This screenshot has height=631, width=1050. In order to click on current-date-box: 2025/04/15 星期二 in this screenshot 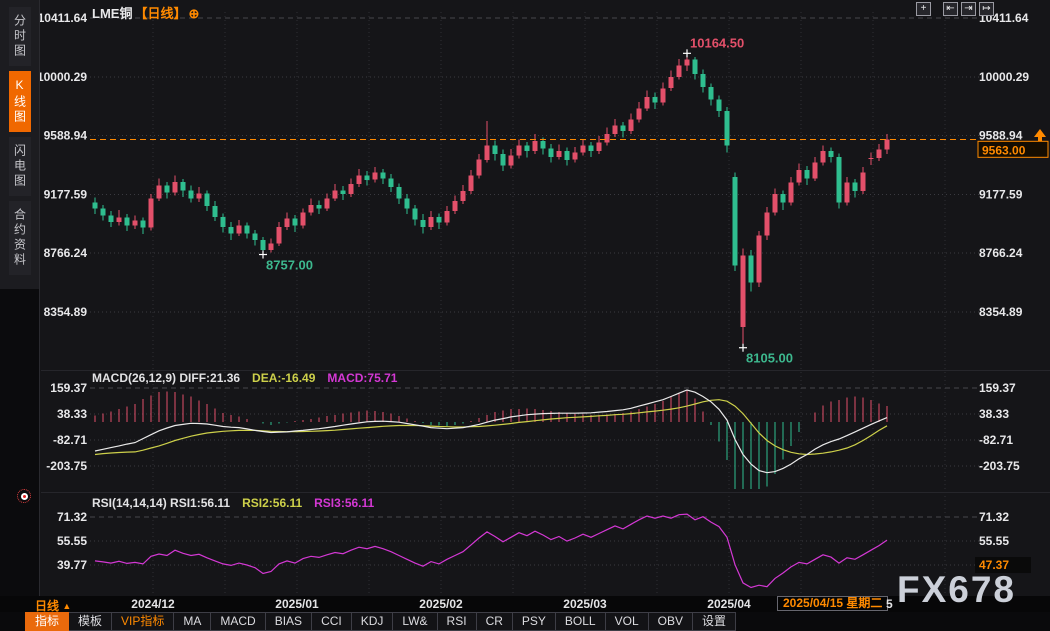, I will do `click(833, 603)`.